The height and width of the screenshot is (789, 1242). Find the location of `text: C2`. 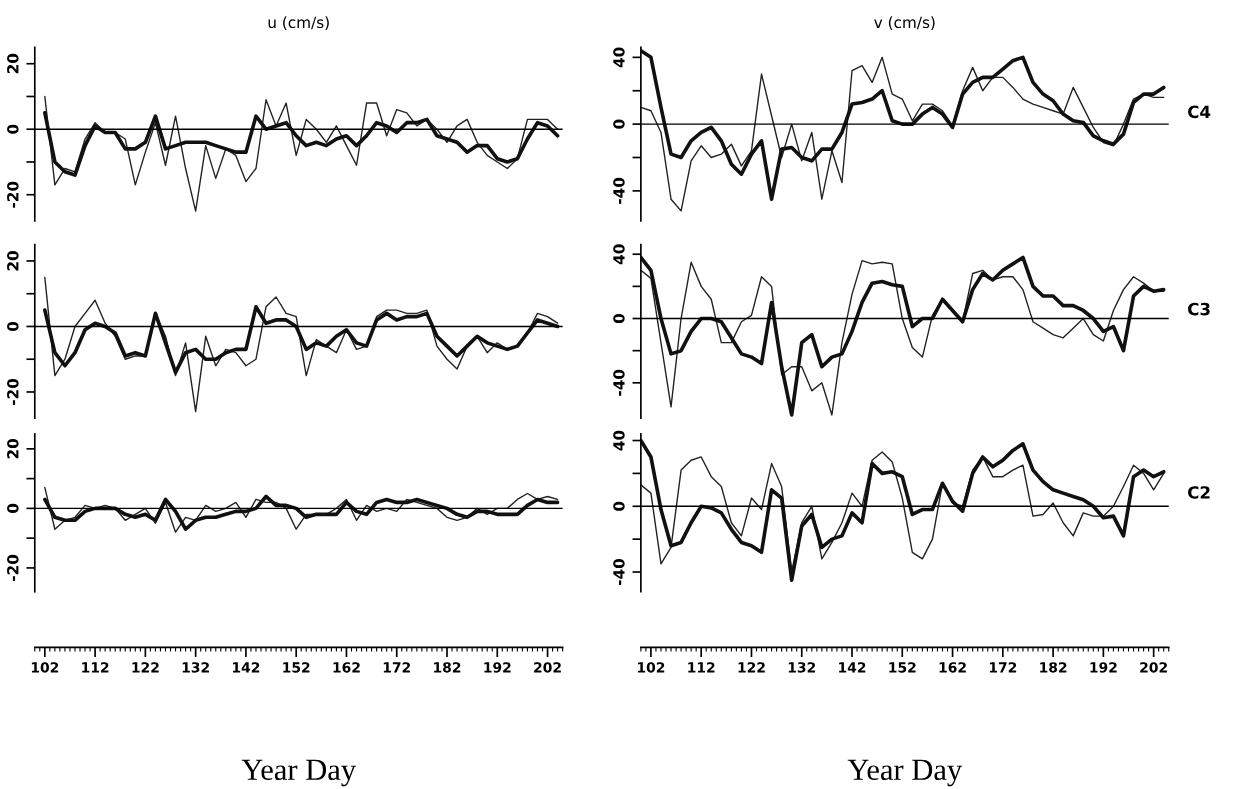

text: C2 is located at coordinates (1199, 492).